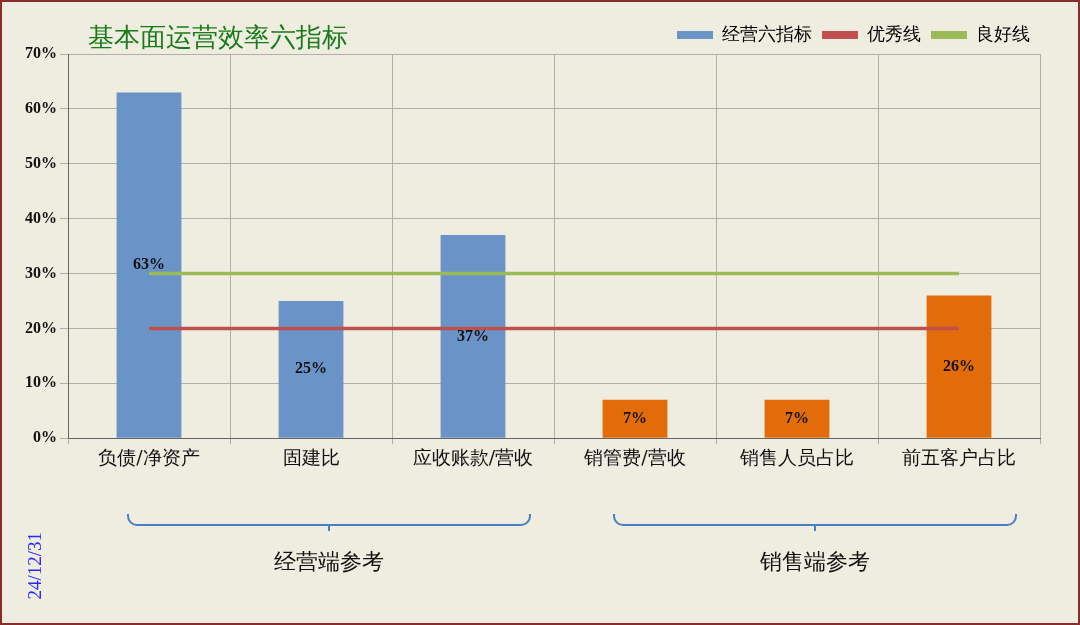 The width and height of the screenshot is (1080, 625). Describe the element at coordinates (894, 33) in the screenshot. I see `legend-label: 优秀线` at that location.